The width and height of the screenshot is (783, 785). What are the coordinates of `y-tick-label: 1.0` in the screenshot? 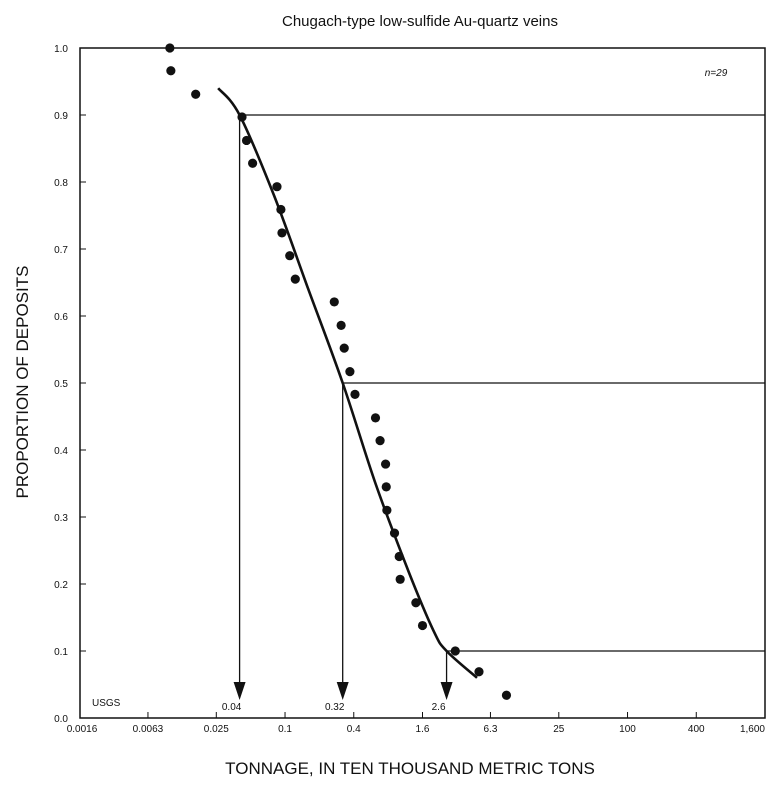 It's located at (61, 49).